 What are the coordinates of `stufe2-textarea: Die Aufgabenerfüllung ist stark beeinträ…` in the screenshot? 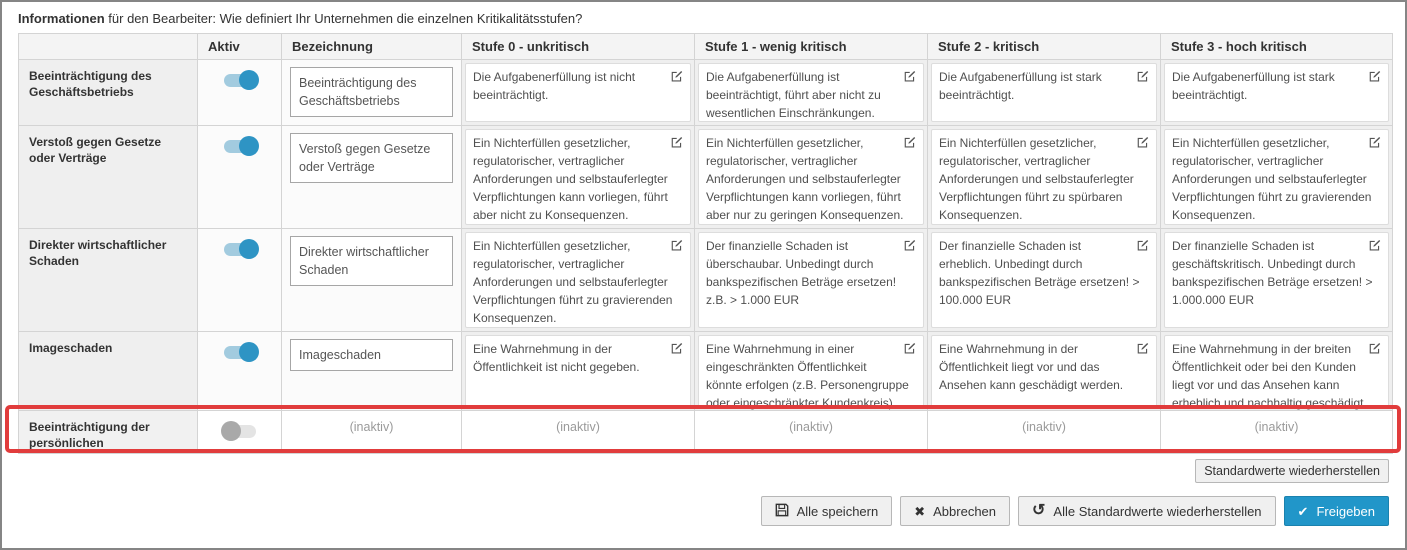 It's located at (1044, 92).